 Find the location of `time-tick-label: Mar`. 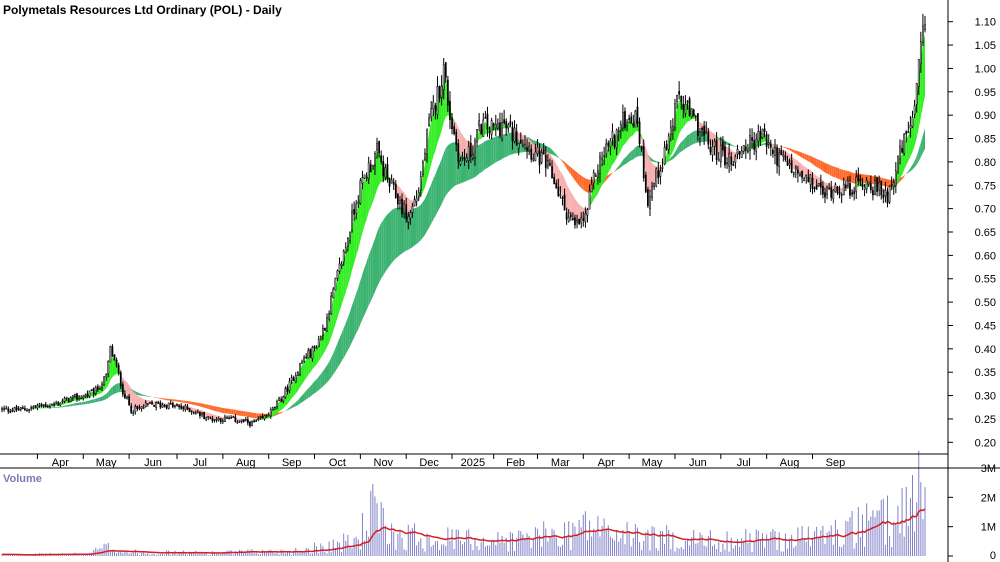

time-tick-label: Mar is located at coordinates (560, 463).